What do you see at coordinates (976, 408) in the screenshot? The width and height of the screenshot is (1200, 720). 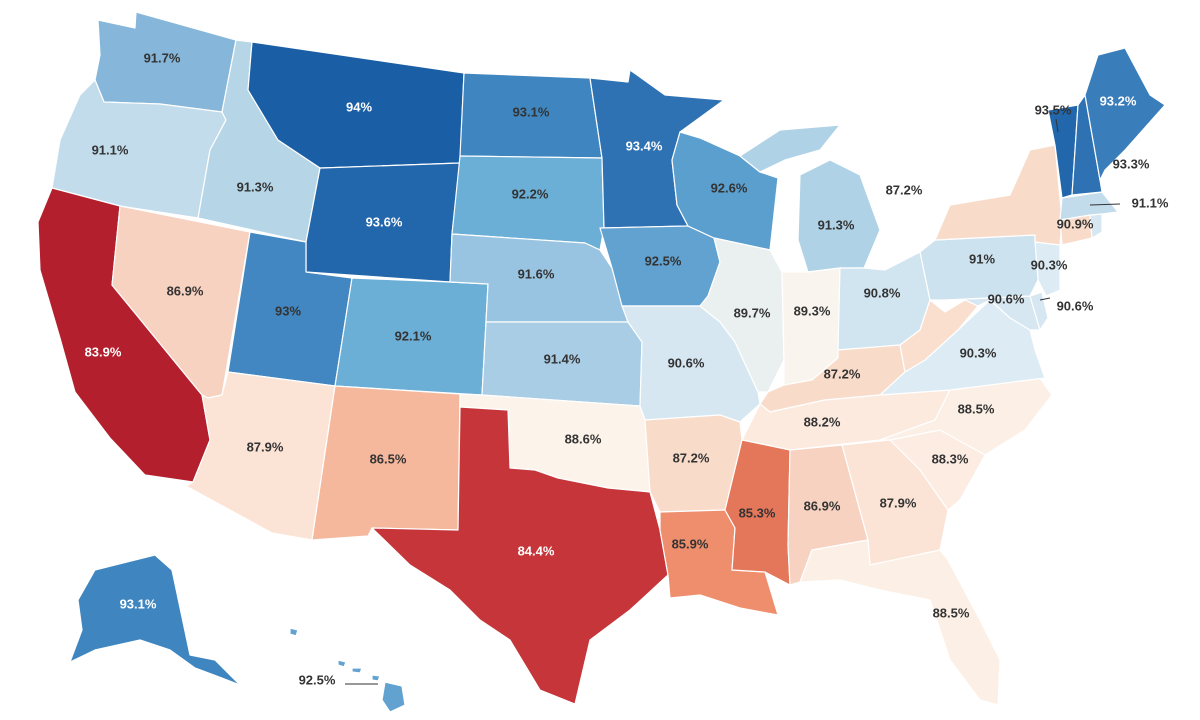 I see `label-north-carolina: 88.5%` at bounding box center [976, 408].